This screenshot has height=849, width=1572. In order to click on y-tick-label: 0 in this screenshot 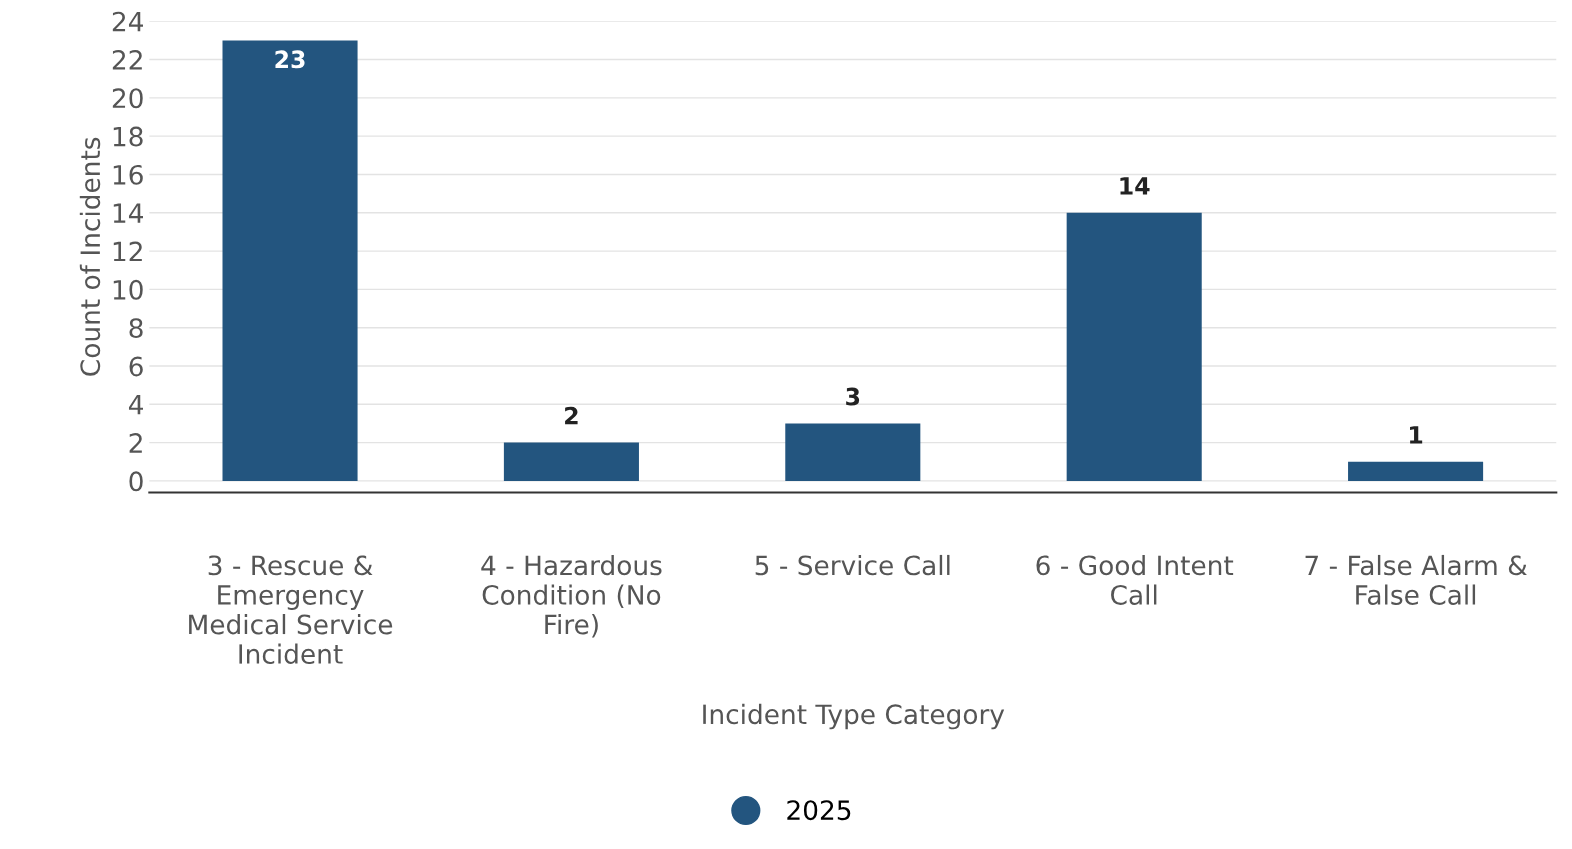, I will do `click(136, 481)`.